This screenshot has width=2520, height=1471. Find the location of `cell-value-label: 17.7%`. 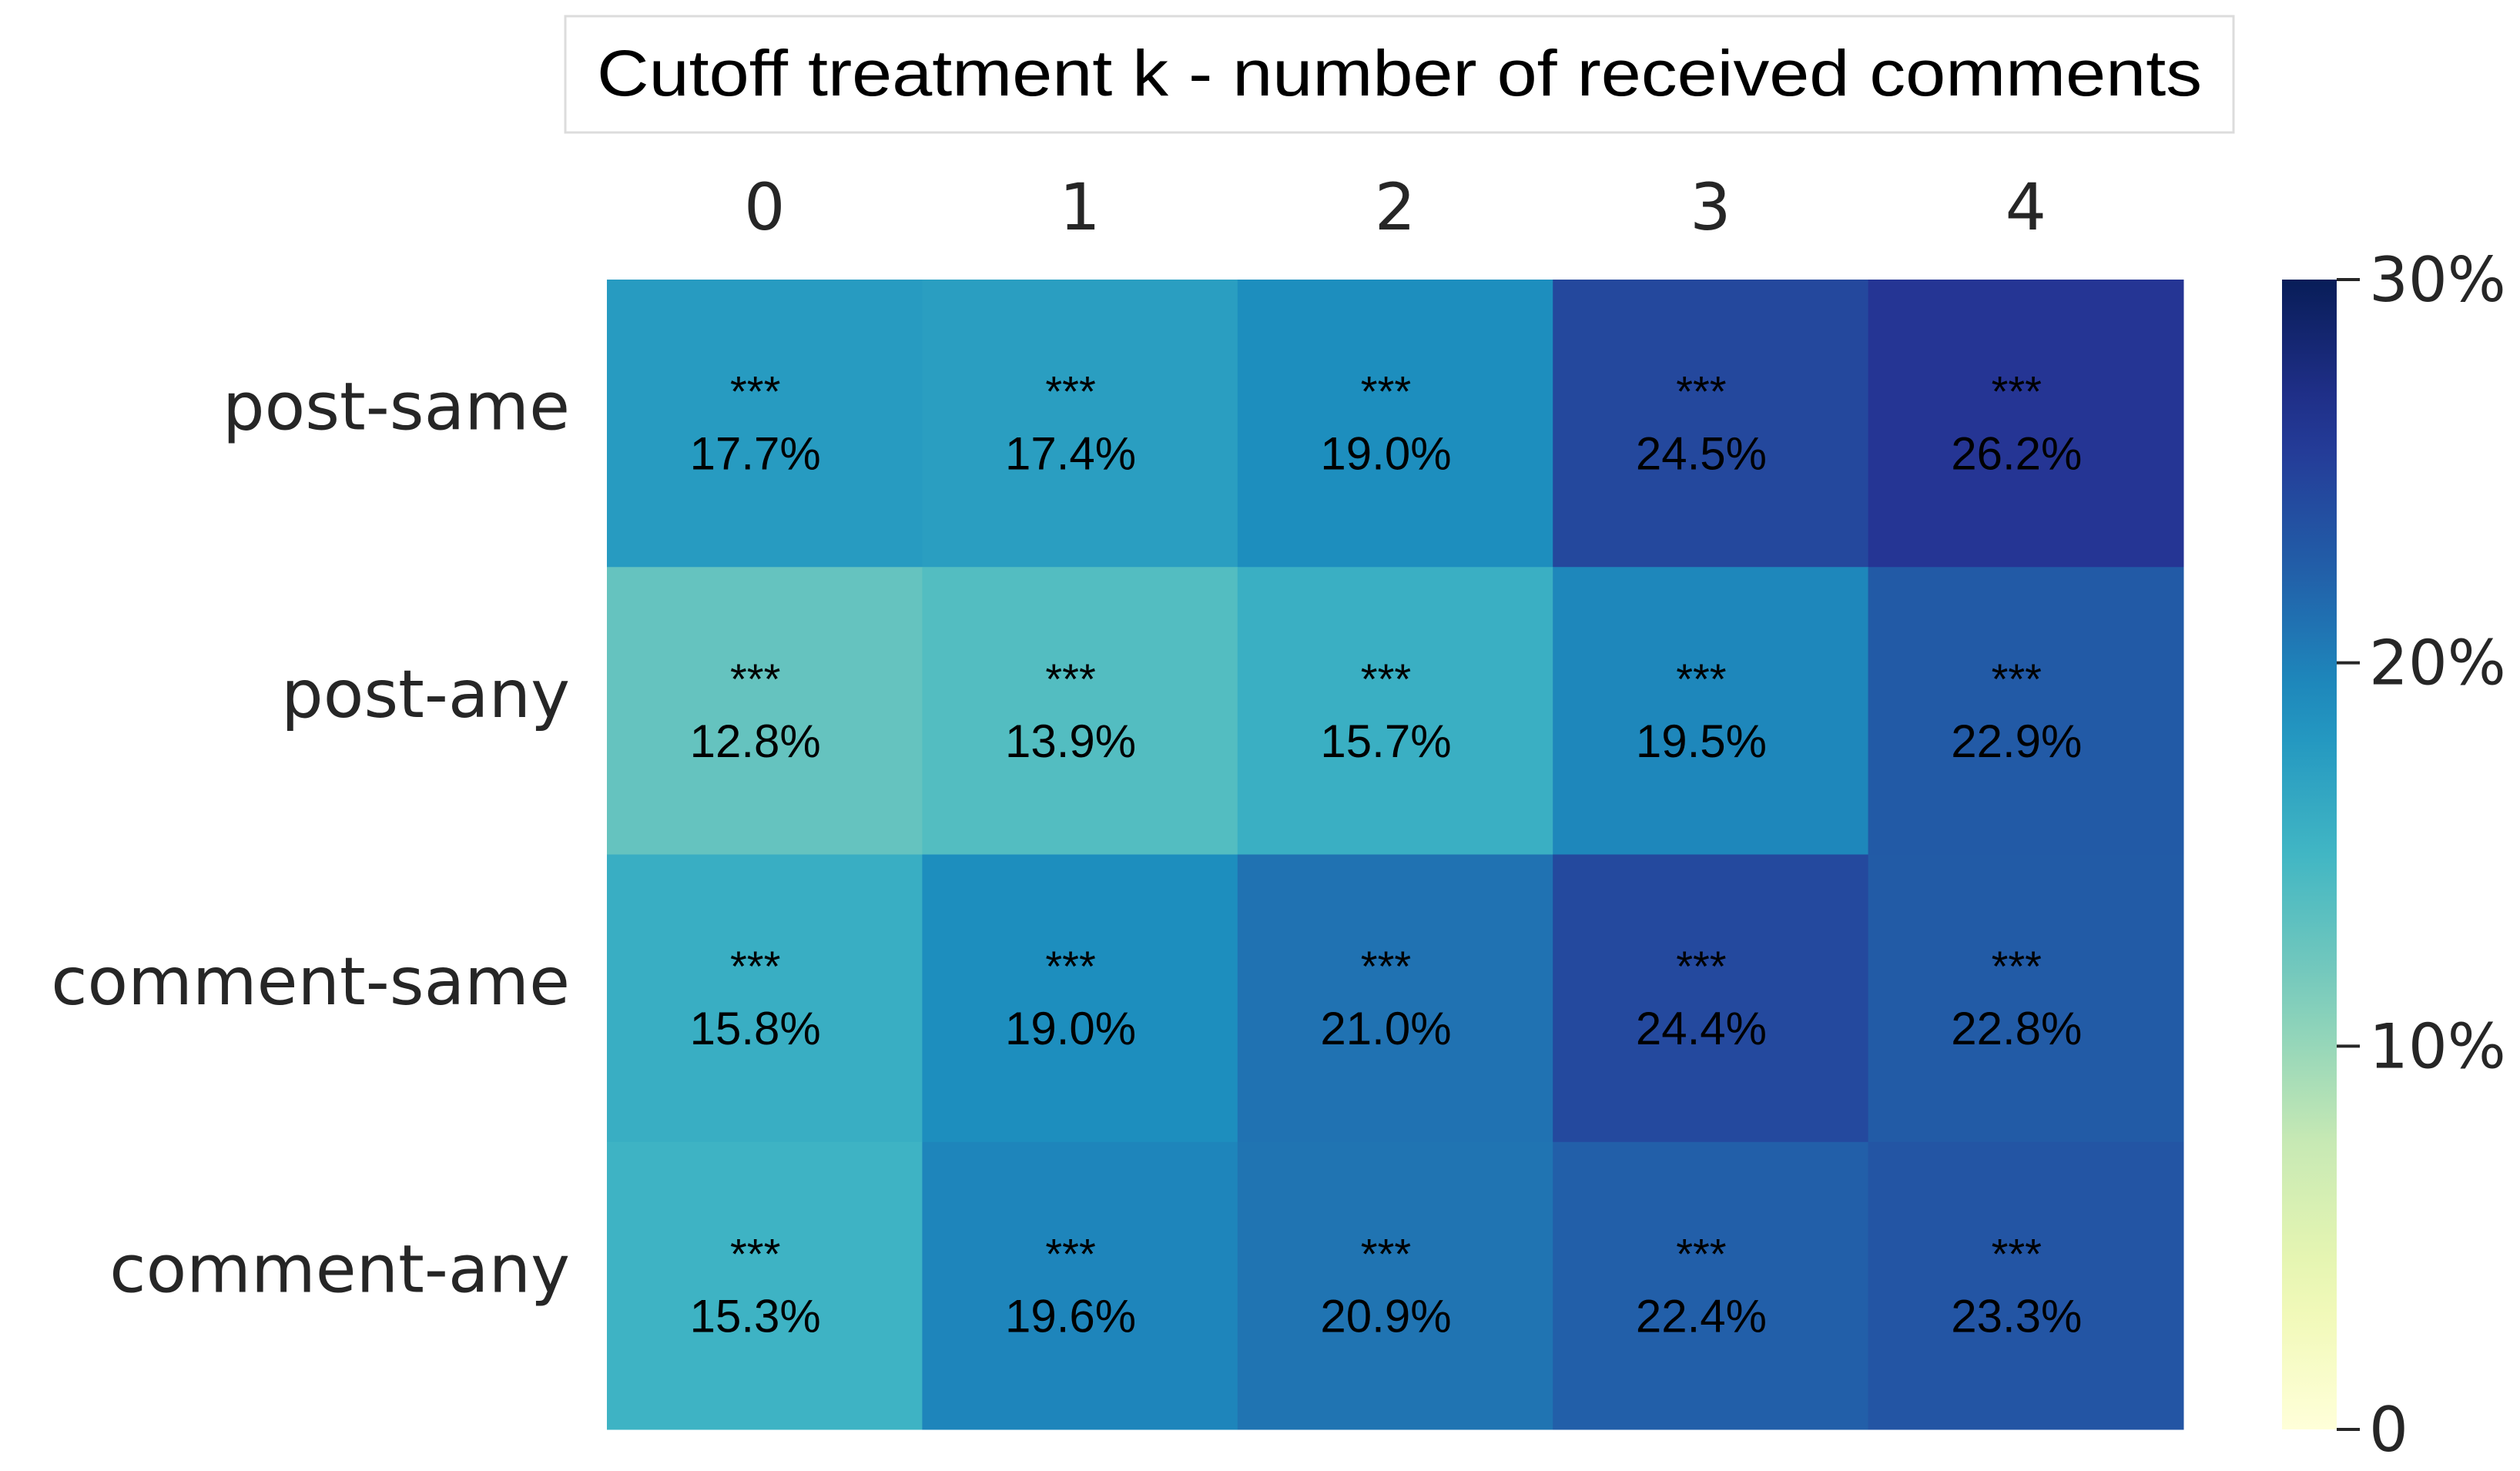

cell-value-label: 17.7% is located at coordinates (756, 454).